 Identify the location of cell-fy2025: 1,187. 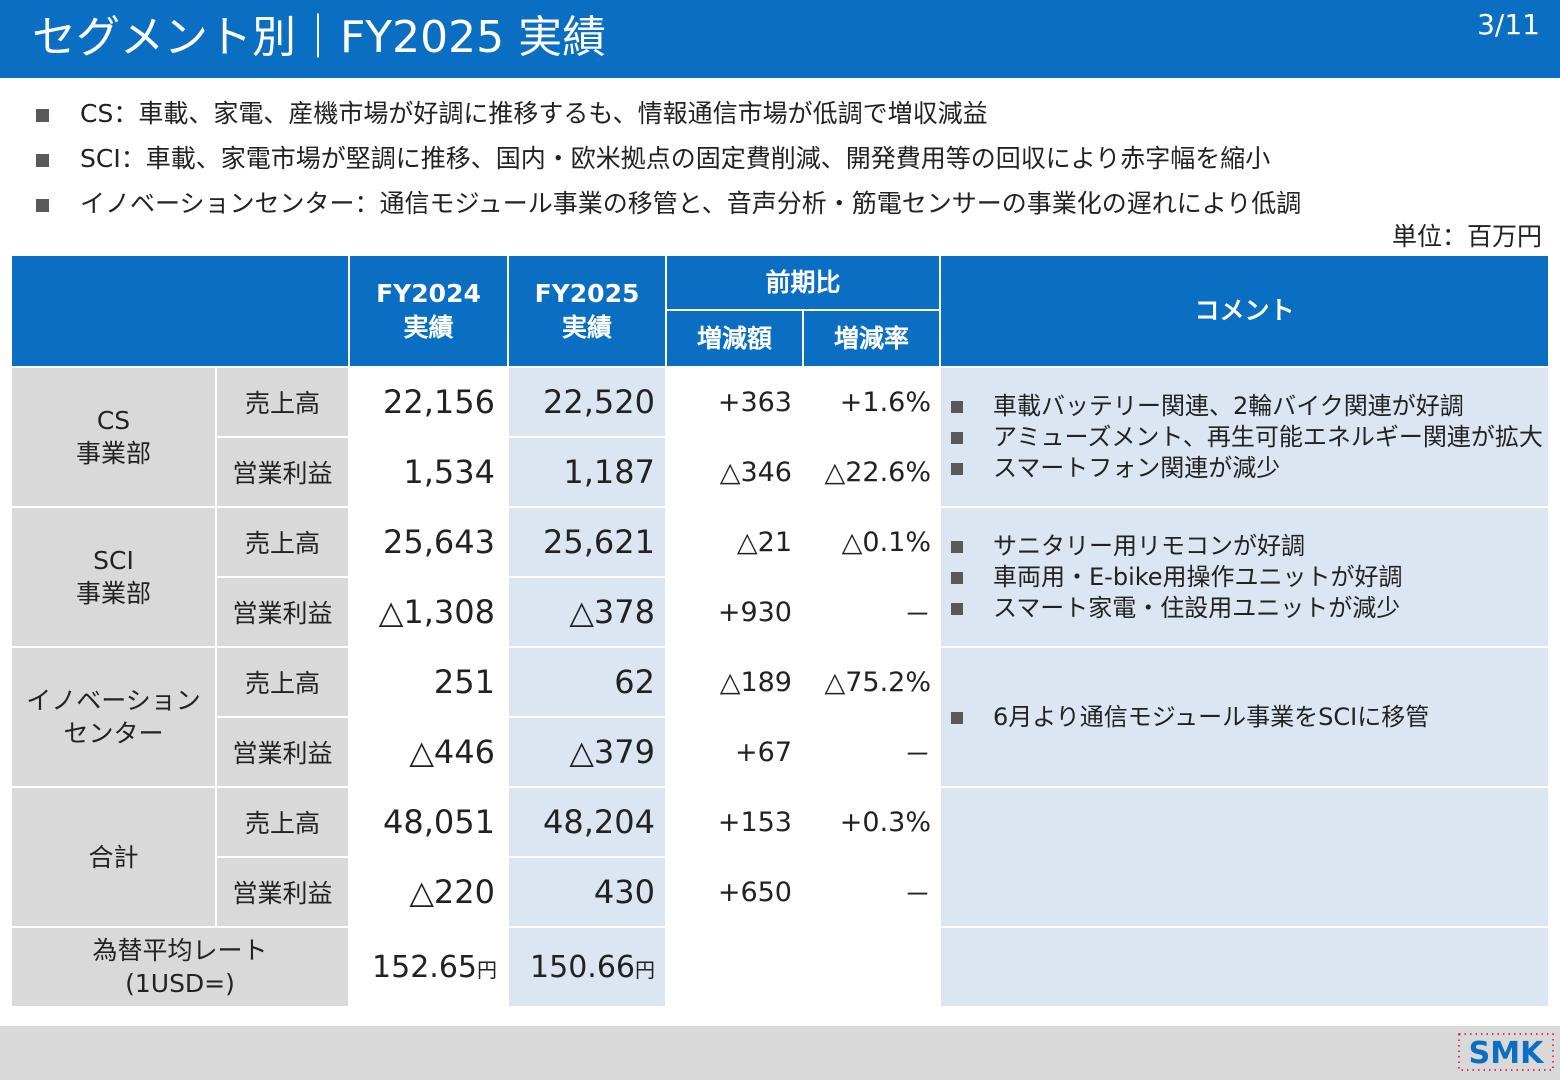
(587, 472).